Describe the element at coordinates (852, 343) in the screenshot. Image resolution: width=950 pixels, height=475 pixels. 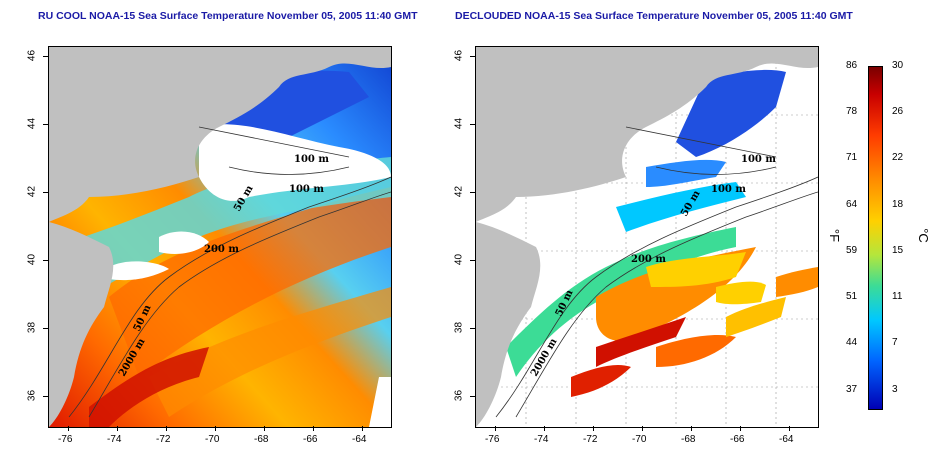
I see `fahrenheit-tick-label: 44` at that location.